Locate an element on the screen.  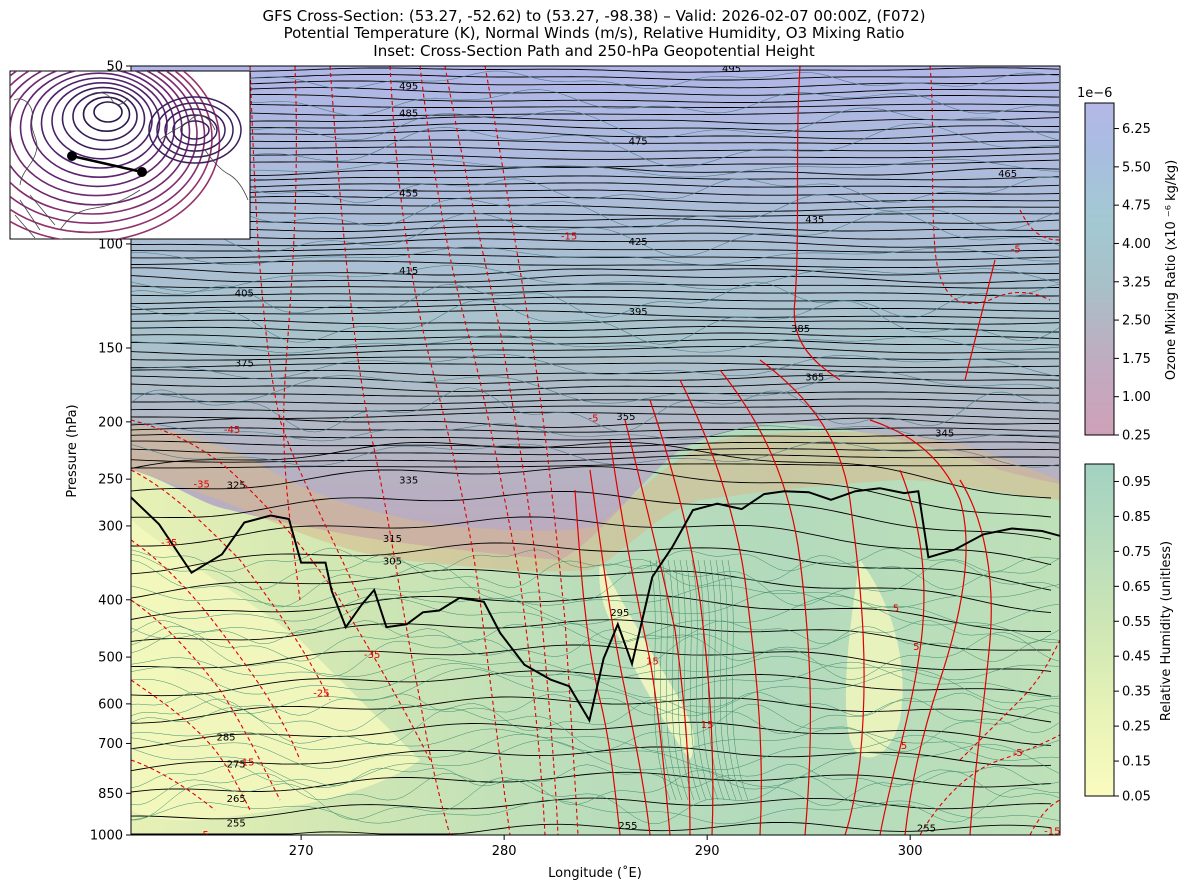
ozone-colorbar-ticks: 0.25 1.00 1.75 2.50 3.25 4.00 4.75 5.50 6.25 is located at coordinates (1132, 283).